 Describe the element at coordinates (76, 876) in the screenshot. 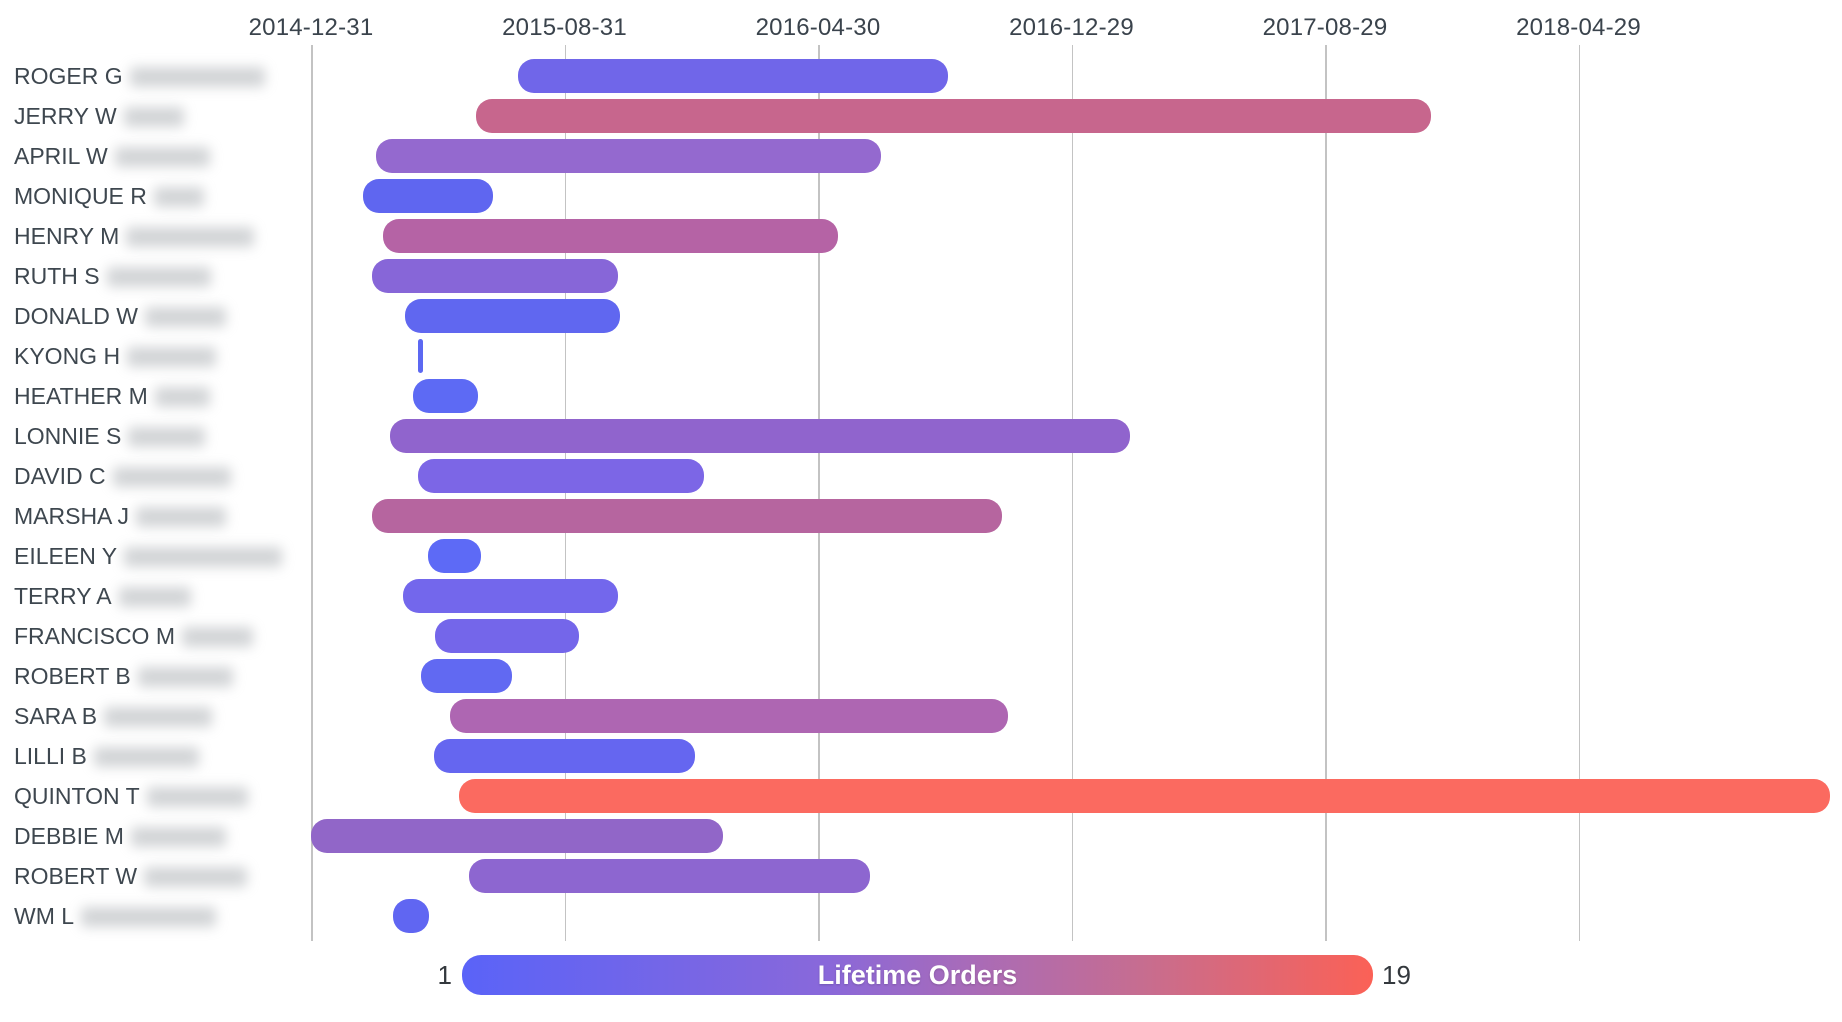

I see `customer-name: ROBERT W` at that location.